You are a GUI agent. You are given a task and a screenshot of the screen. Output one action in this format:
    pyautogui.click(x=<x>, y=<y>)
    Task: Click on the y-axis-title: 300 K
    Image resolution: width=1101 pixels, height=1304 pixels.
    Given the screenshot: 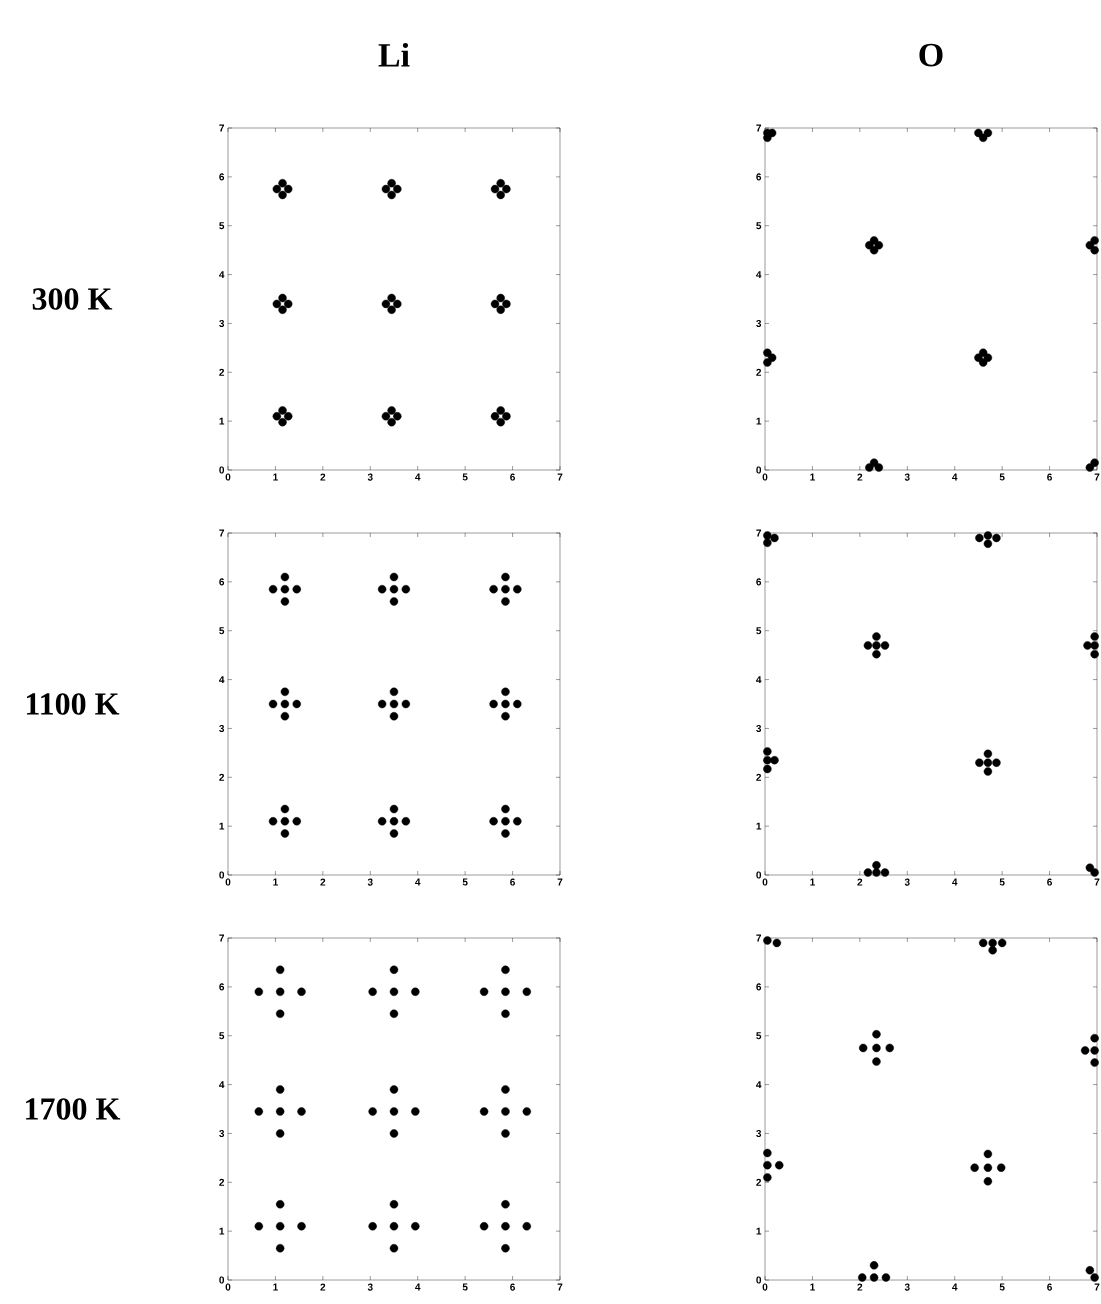 What is the action you would take?
    pyautogui.click(x=72, y=299)
    